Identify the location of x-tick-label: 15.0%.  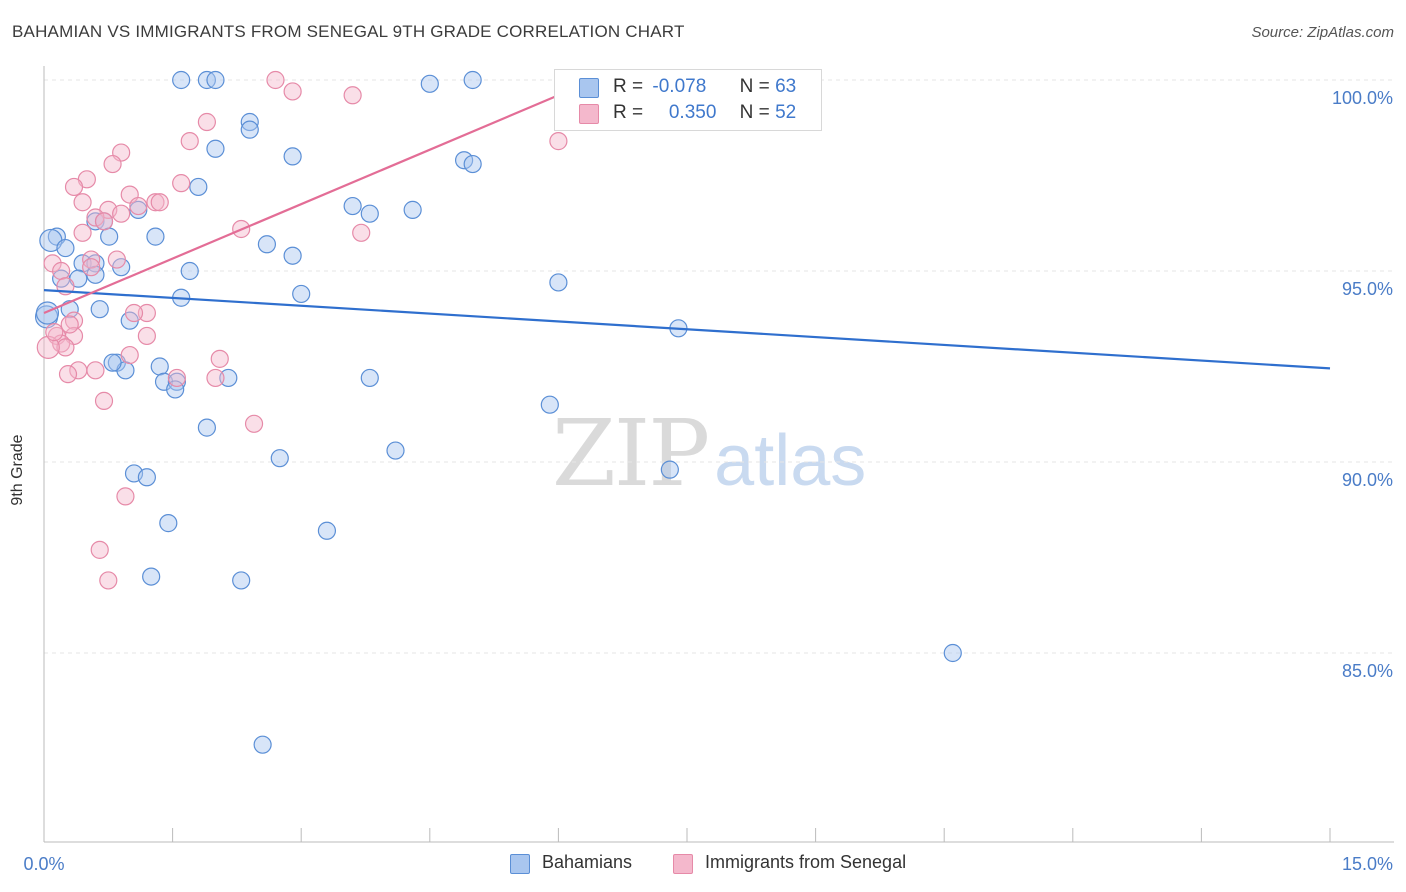
(1367, 864).